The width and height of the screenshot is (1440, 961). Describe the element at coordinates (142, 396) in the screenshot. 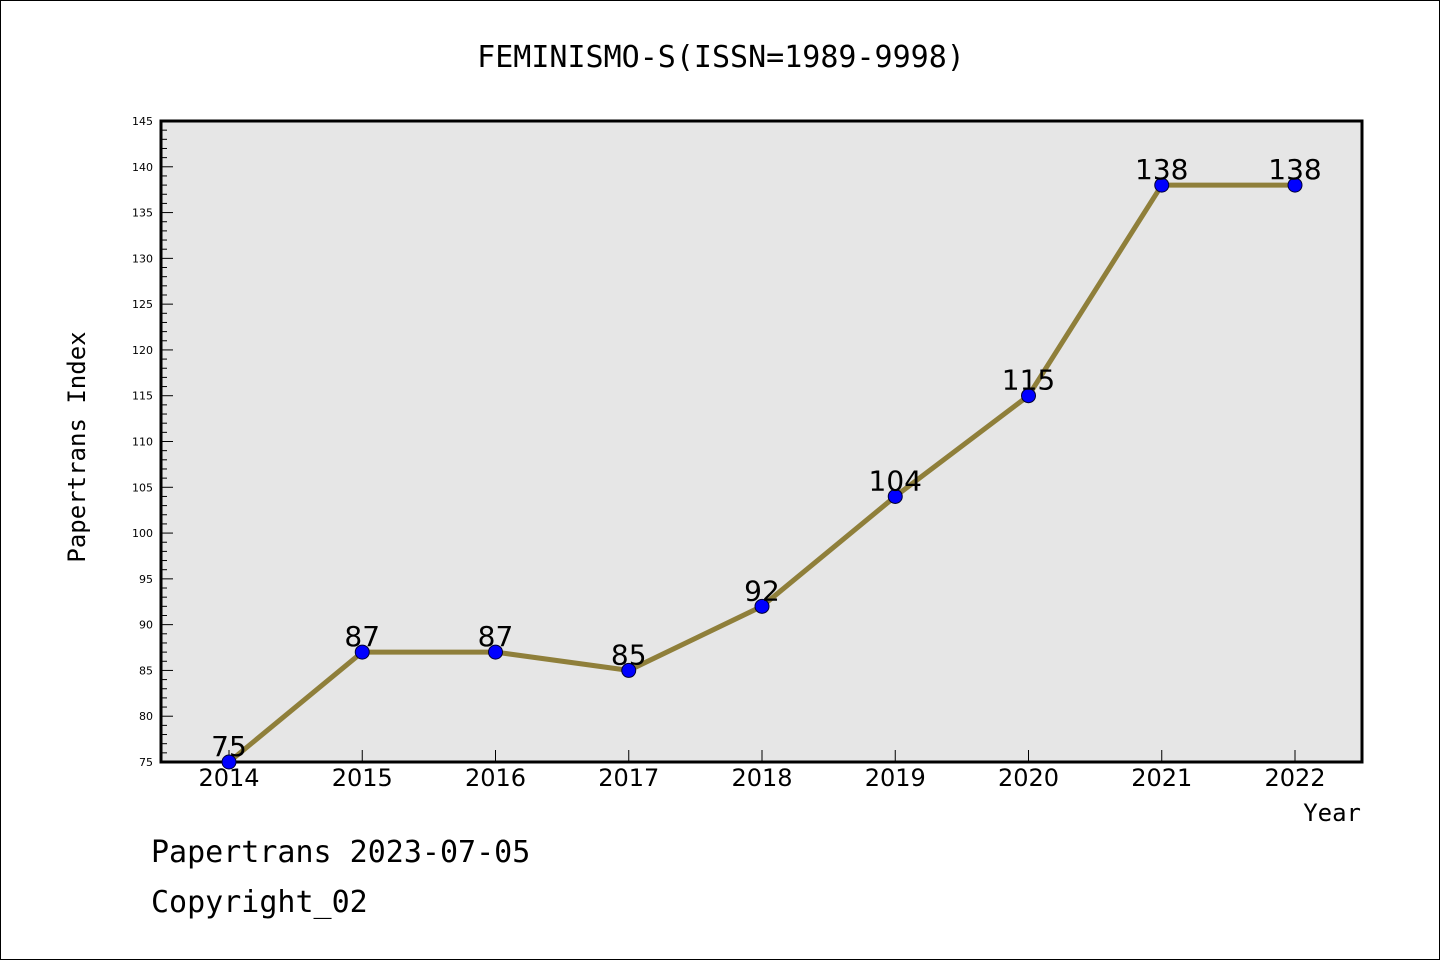

I see `y-tick-label: 115` at that location.